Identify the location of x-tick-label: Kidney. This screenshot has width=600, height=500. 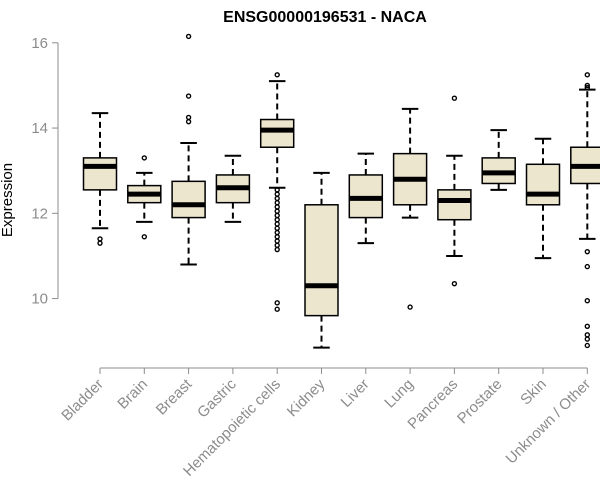
(306, 397).